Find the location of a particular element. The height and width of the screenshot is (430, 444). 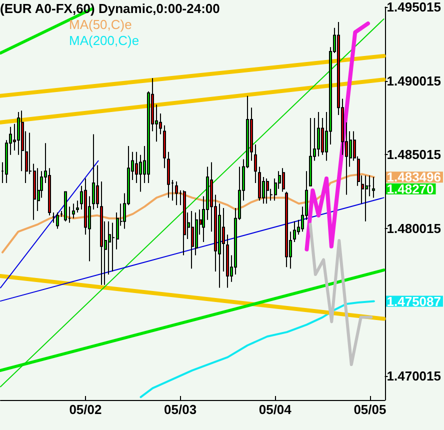

y-tick-label: 1.485015 is located at coordinates (414, 154).